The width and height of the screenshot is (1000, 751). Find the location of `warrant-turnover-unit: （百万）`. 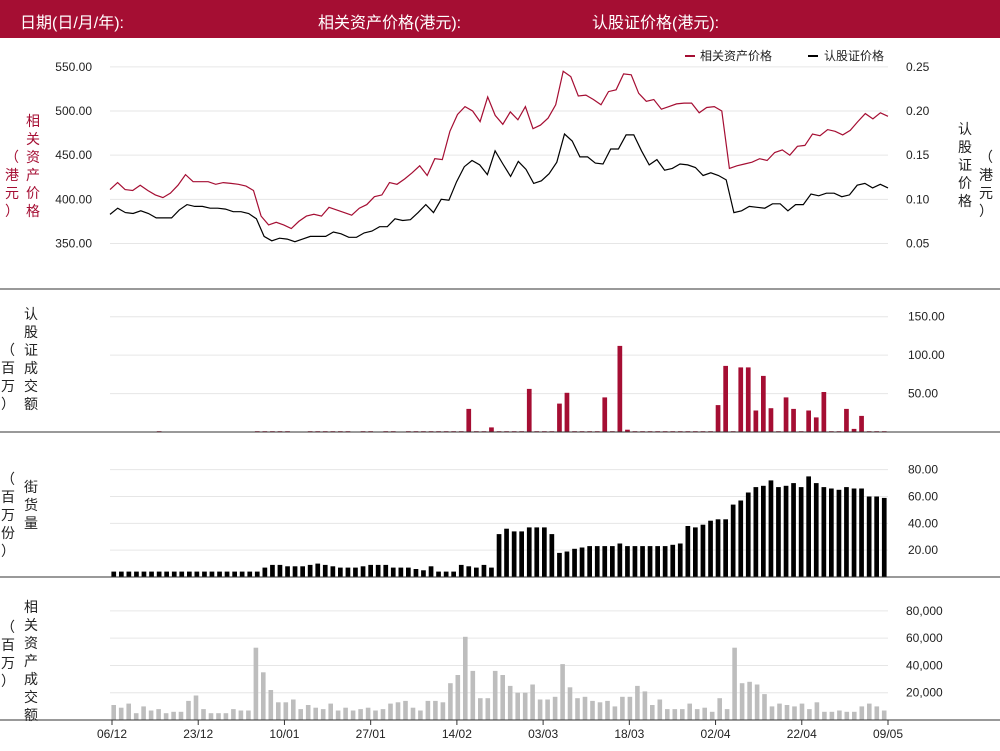

warrant-turnover-unit: （百万） is located at coordinates (8, 377).